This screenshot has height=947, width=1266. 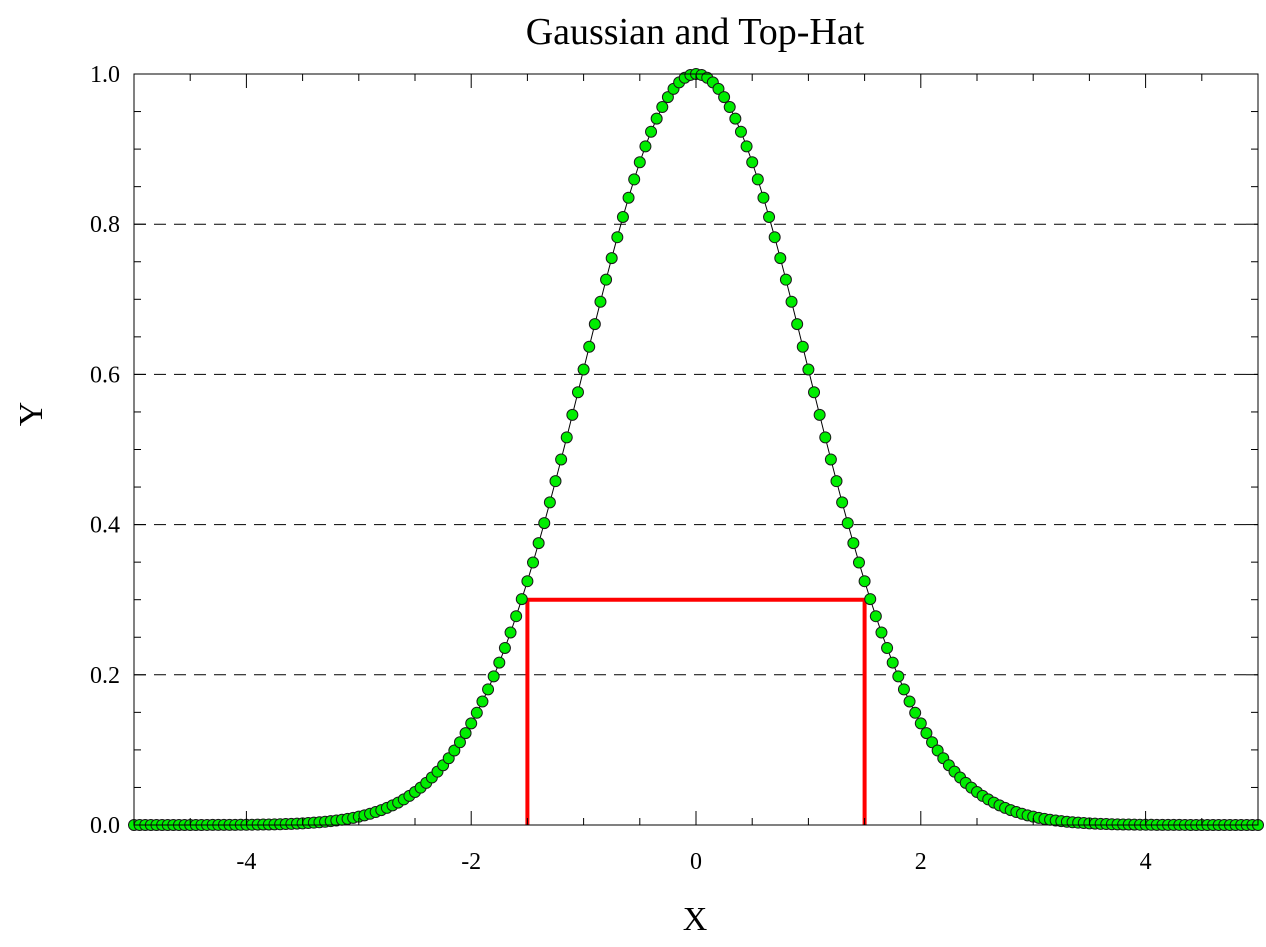 I want to click on top-hat-line, so click(x=696, y=711).